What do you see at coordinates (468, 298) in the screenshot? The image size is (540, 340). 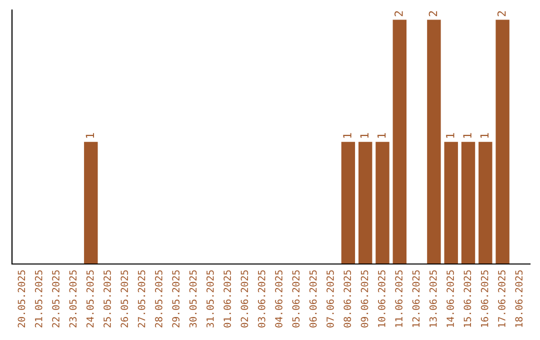 I see `x-tick-label: 15.06.2025` at bounding box center [468, 298].